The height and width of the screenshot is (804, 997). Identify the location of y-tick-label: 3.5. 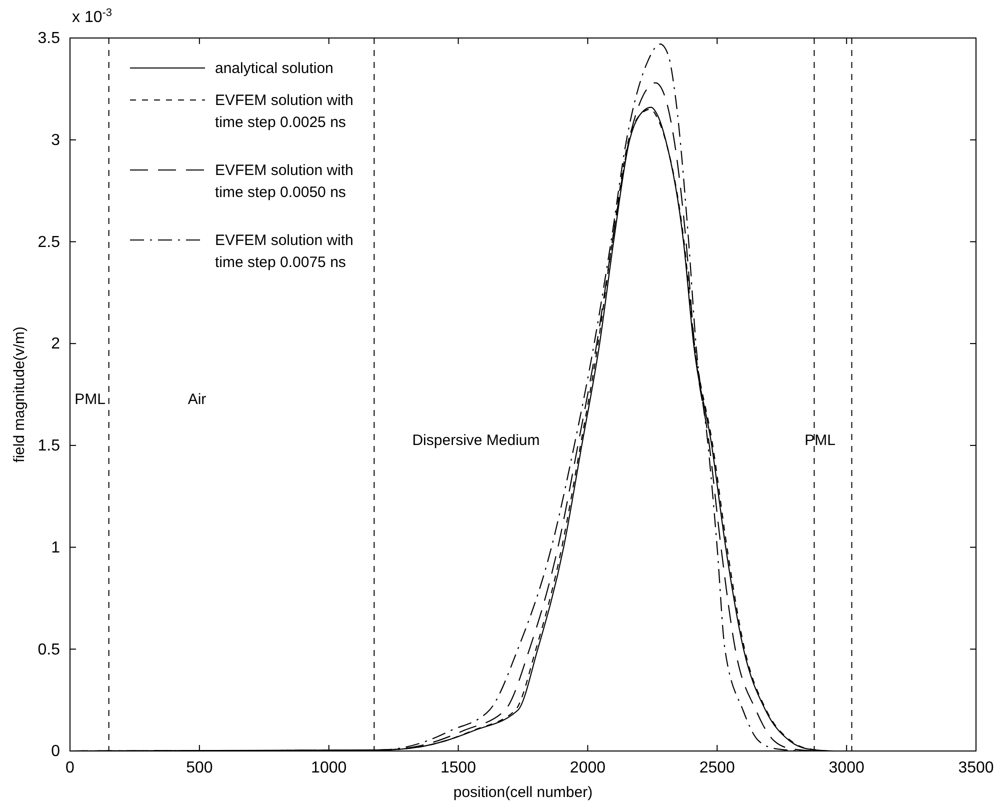
(49, 39).